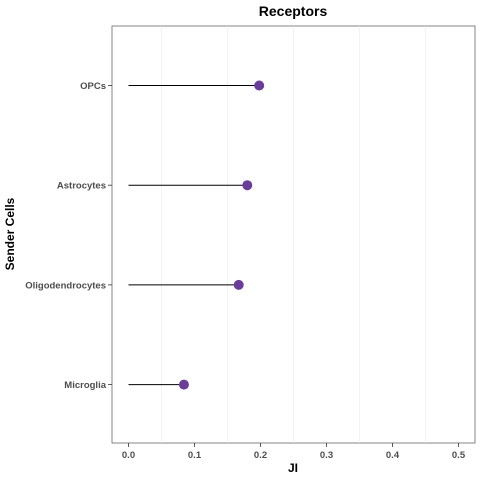  What do you see at coordinates (459, 455) in the screenshot?
I see `x-tick-label: 0.5` at bounding box center [459, 455].